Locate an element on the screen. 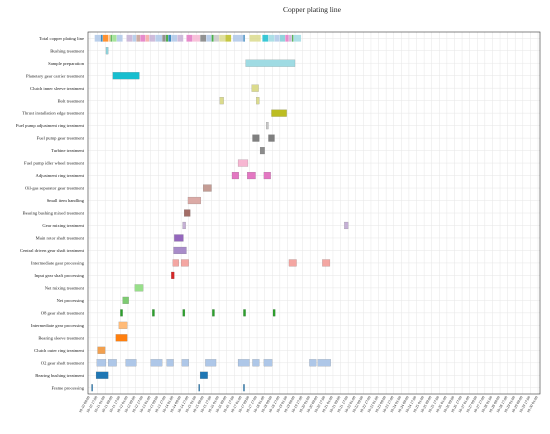 The image size is (550, 434). row-label: Bearing bushing mixed treatment is located at coordinates (54, 213).